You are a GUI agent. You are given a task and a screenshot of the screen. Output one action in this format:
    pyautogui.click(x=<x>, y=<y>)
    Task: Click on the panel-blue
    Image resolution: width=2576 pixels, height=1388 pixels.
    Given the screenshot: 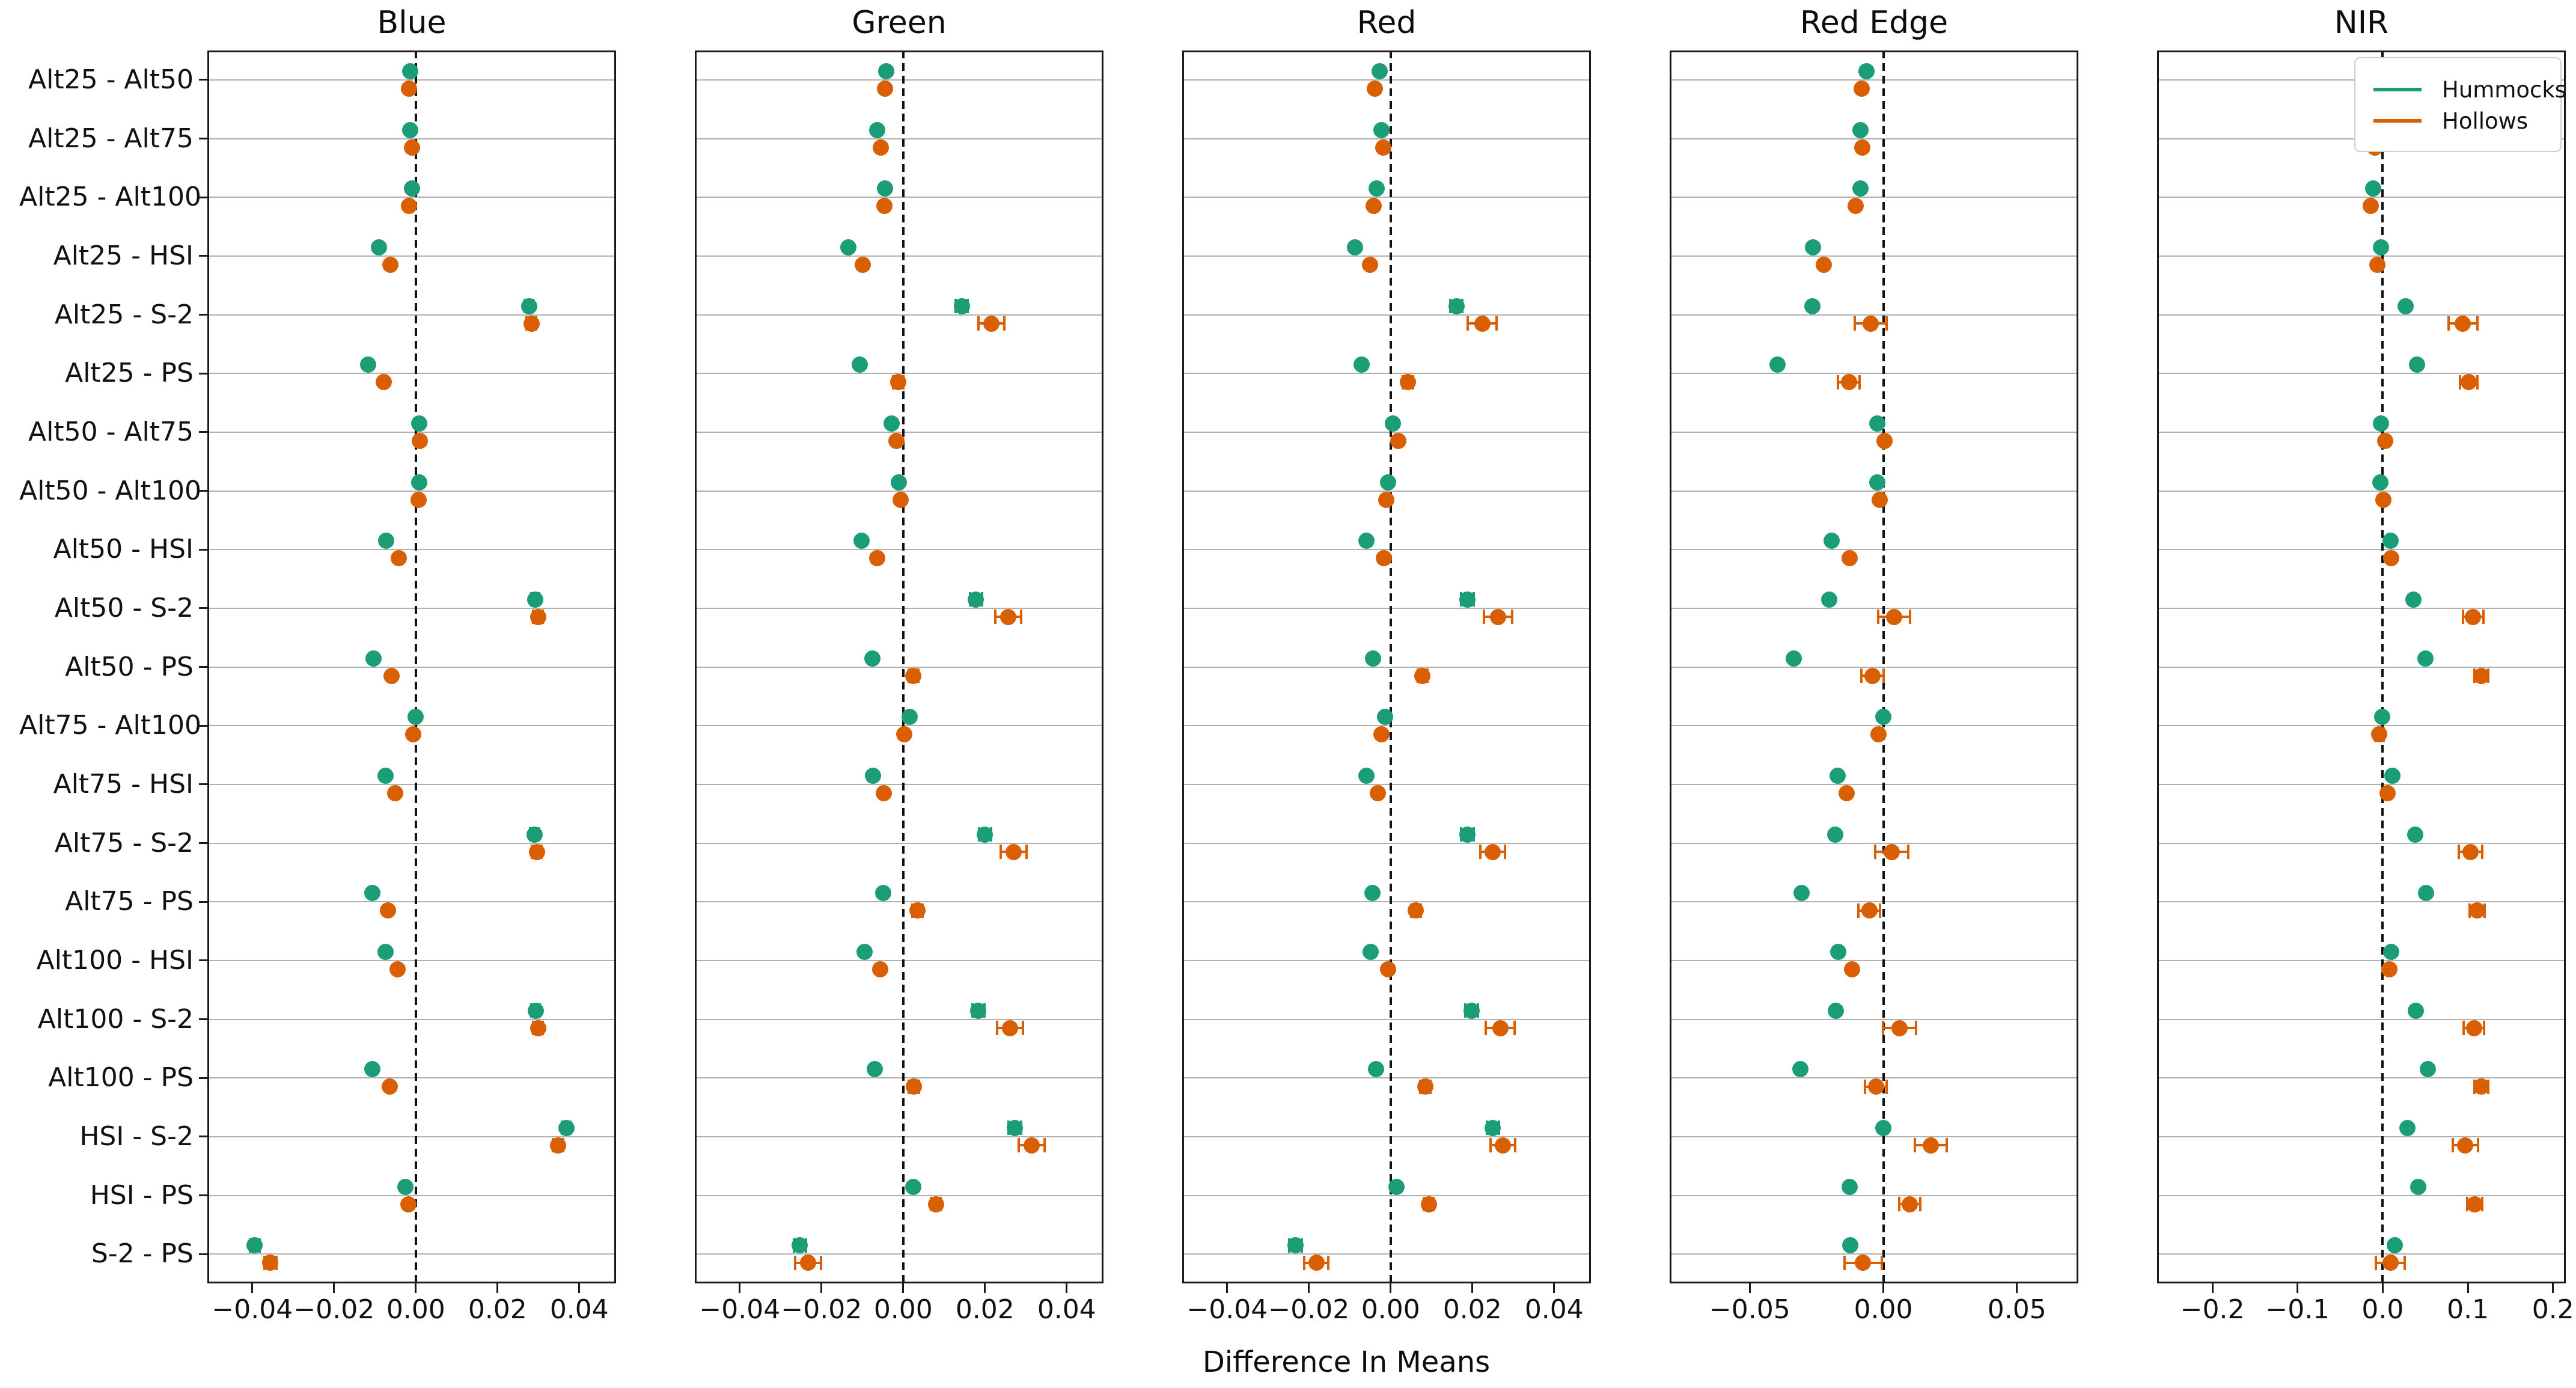 What is the action you would take?
    pyautogui.click(x=411, y=666)
    